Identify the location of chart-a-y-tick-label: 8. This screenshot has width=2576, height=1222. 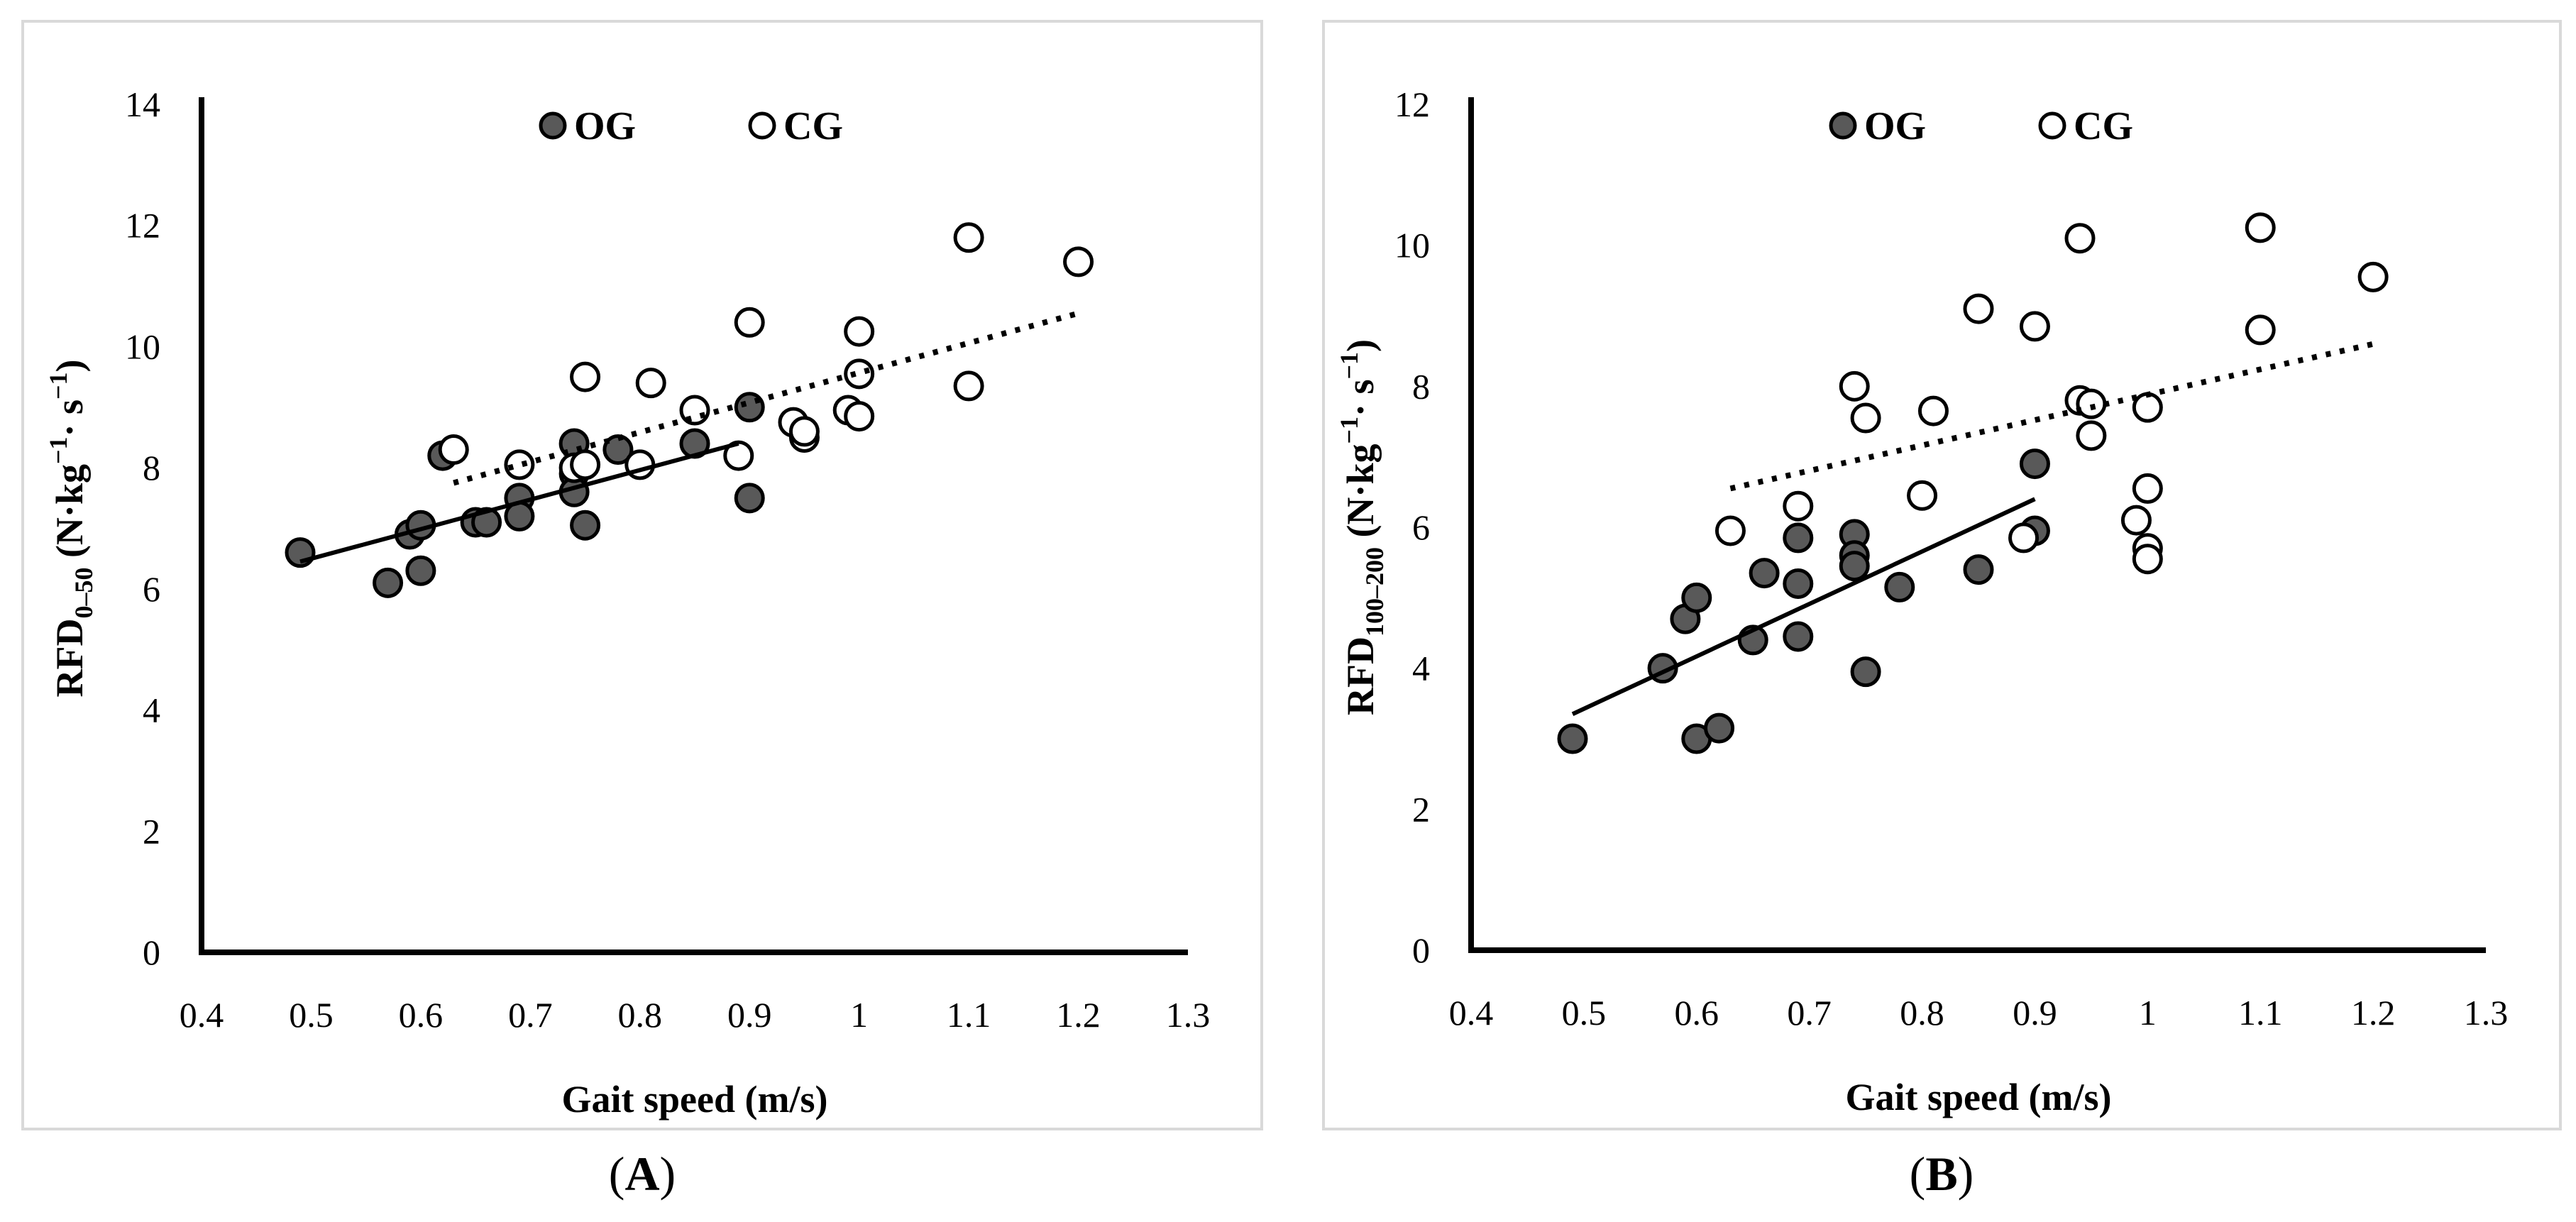
(151, 468).